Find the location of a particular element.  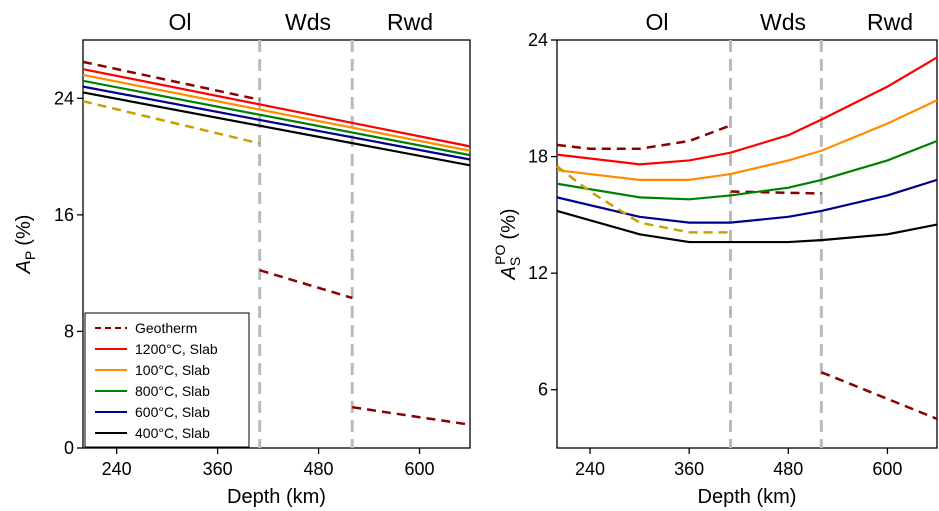

y-axis-title: AP (%) is located at coordinates (25, 245).